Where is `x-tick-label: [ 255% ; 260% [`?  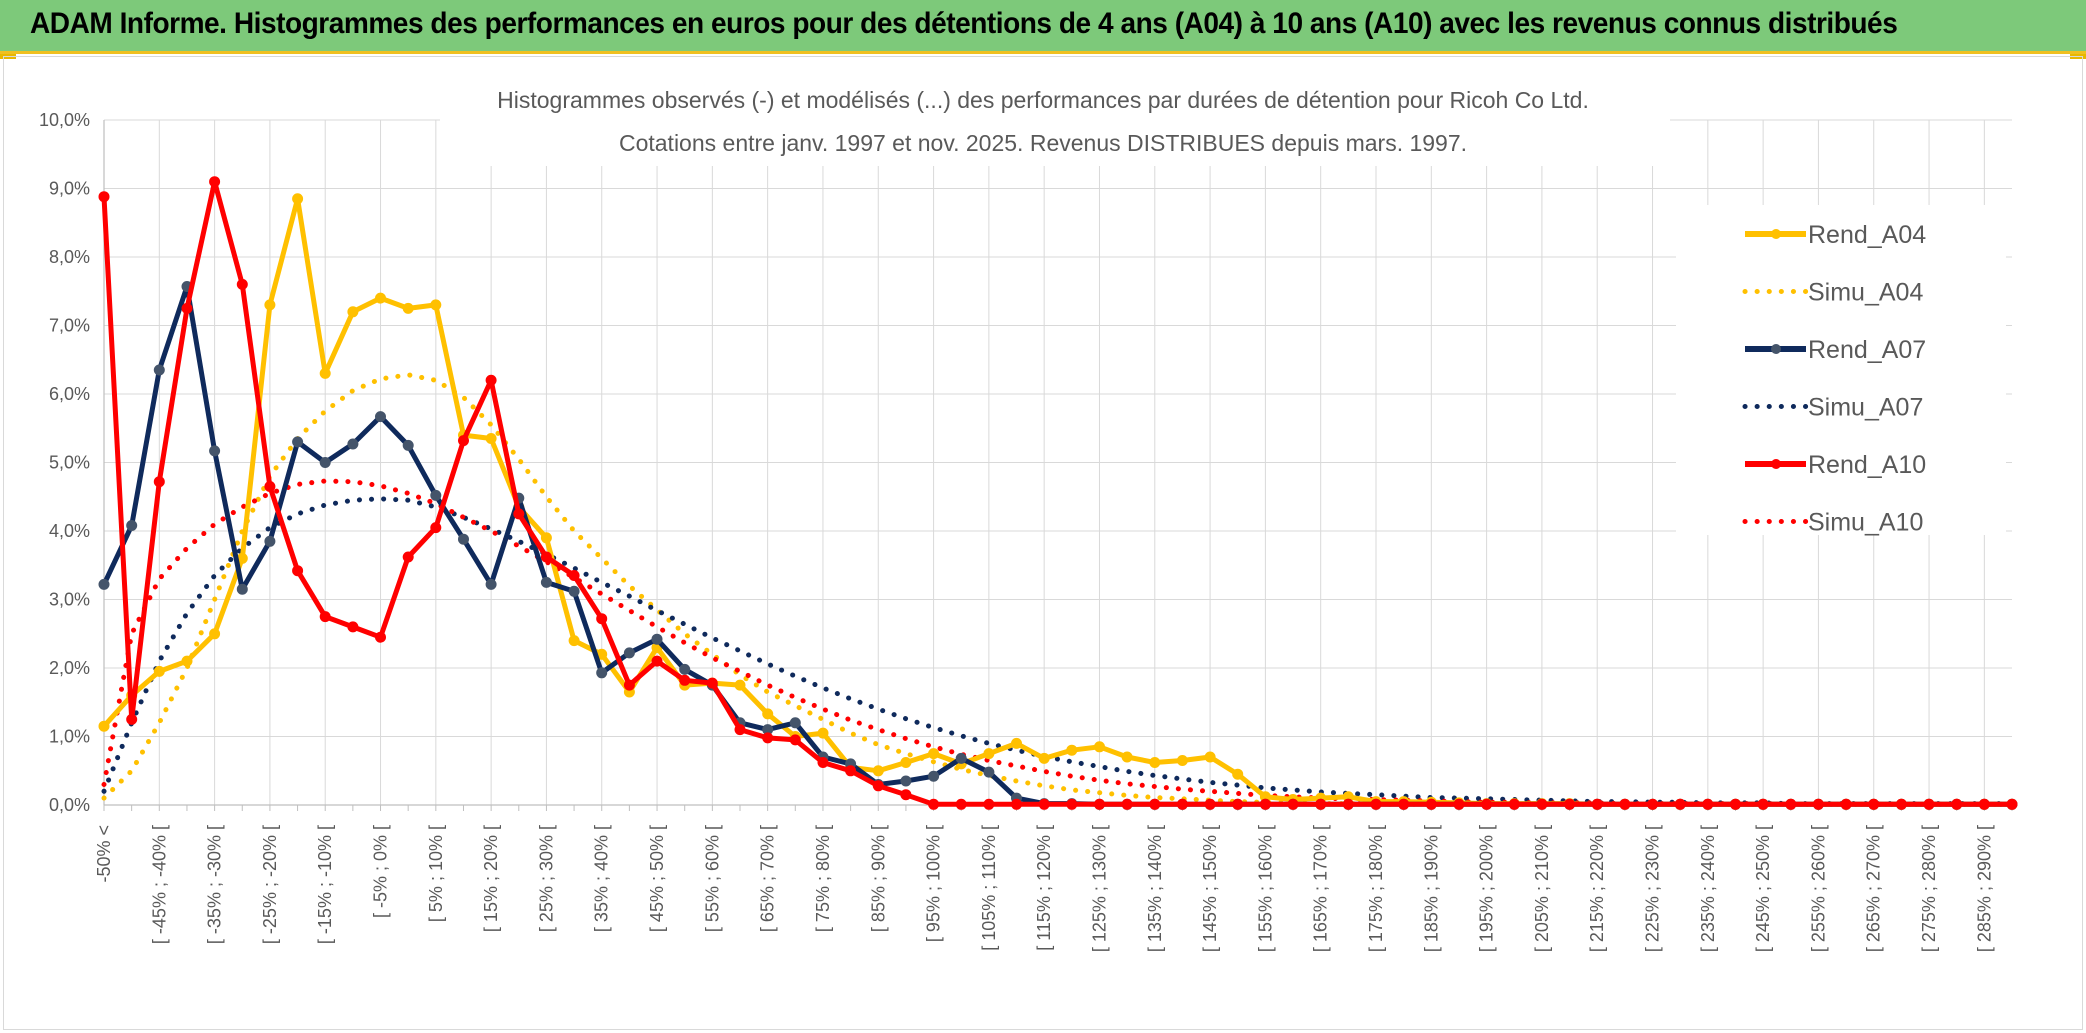 x-tick-label: [ 255% ; 260% [ is located at coordinates (1818, 888).